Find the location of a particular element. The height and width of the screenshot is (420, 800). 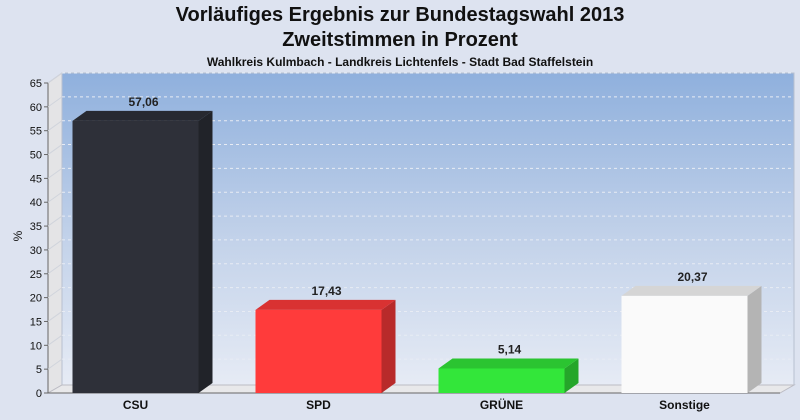

bar-csu: 57,06 CSU is located at coordinates (142, 253).